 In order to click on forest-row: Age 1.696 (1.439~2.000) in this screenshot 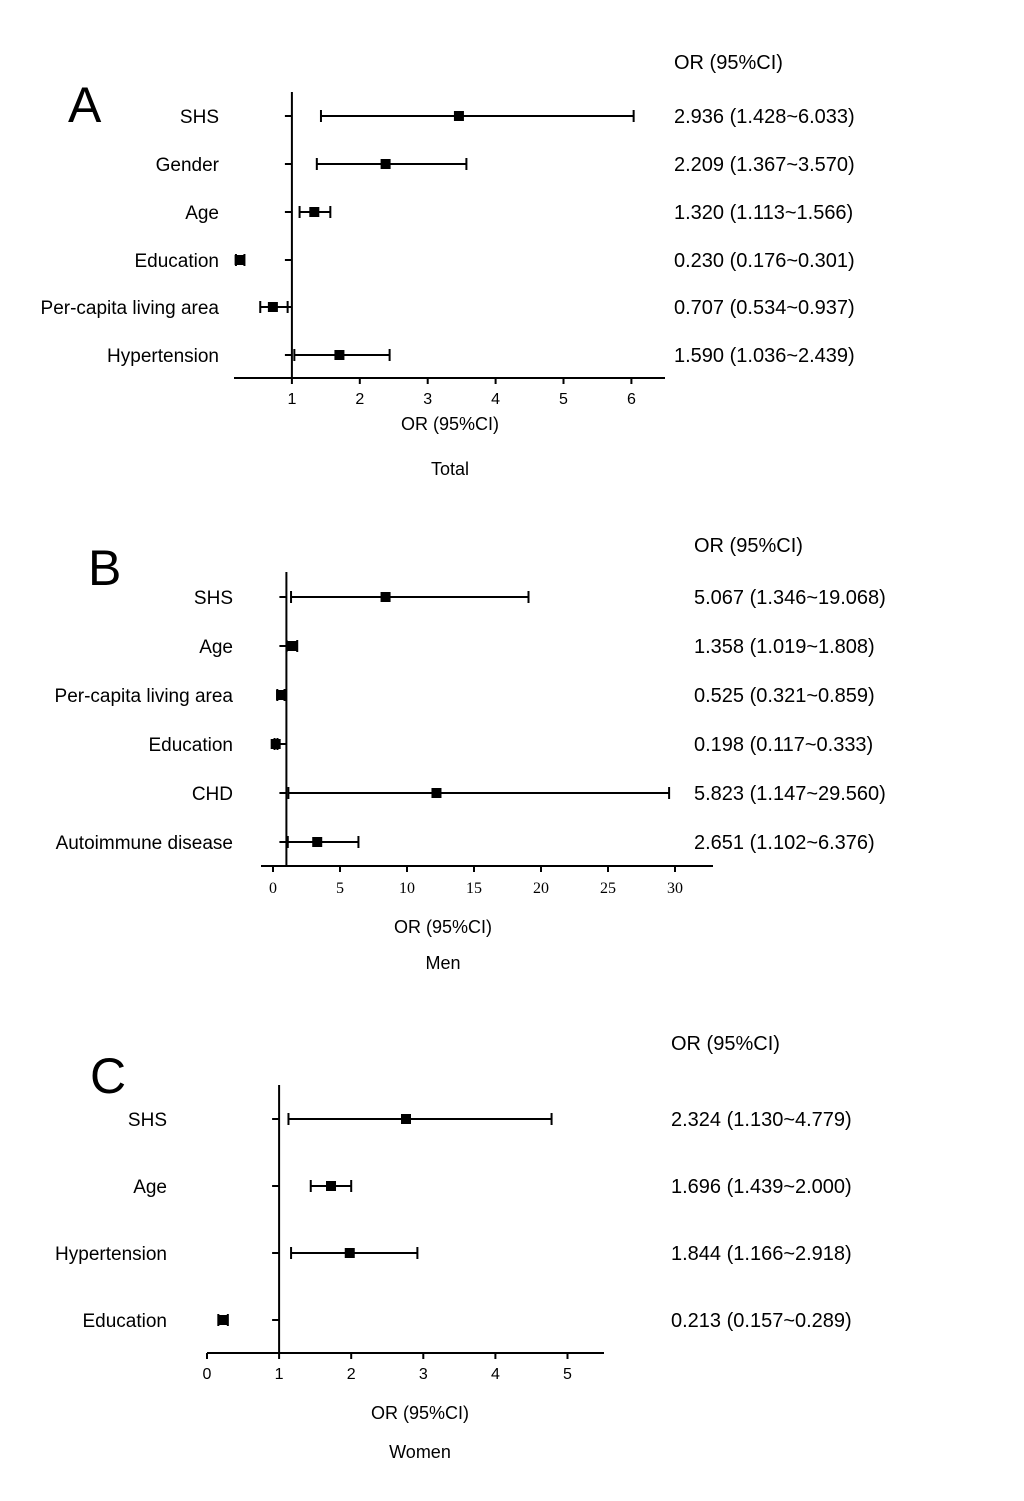, I will do `click(492, 1187)`.